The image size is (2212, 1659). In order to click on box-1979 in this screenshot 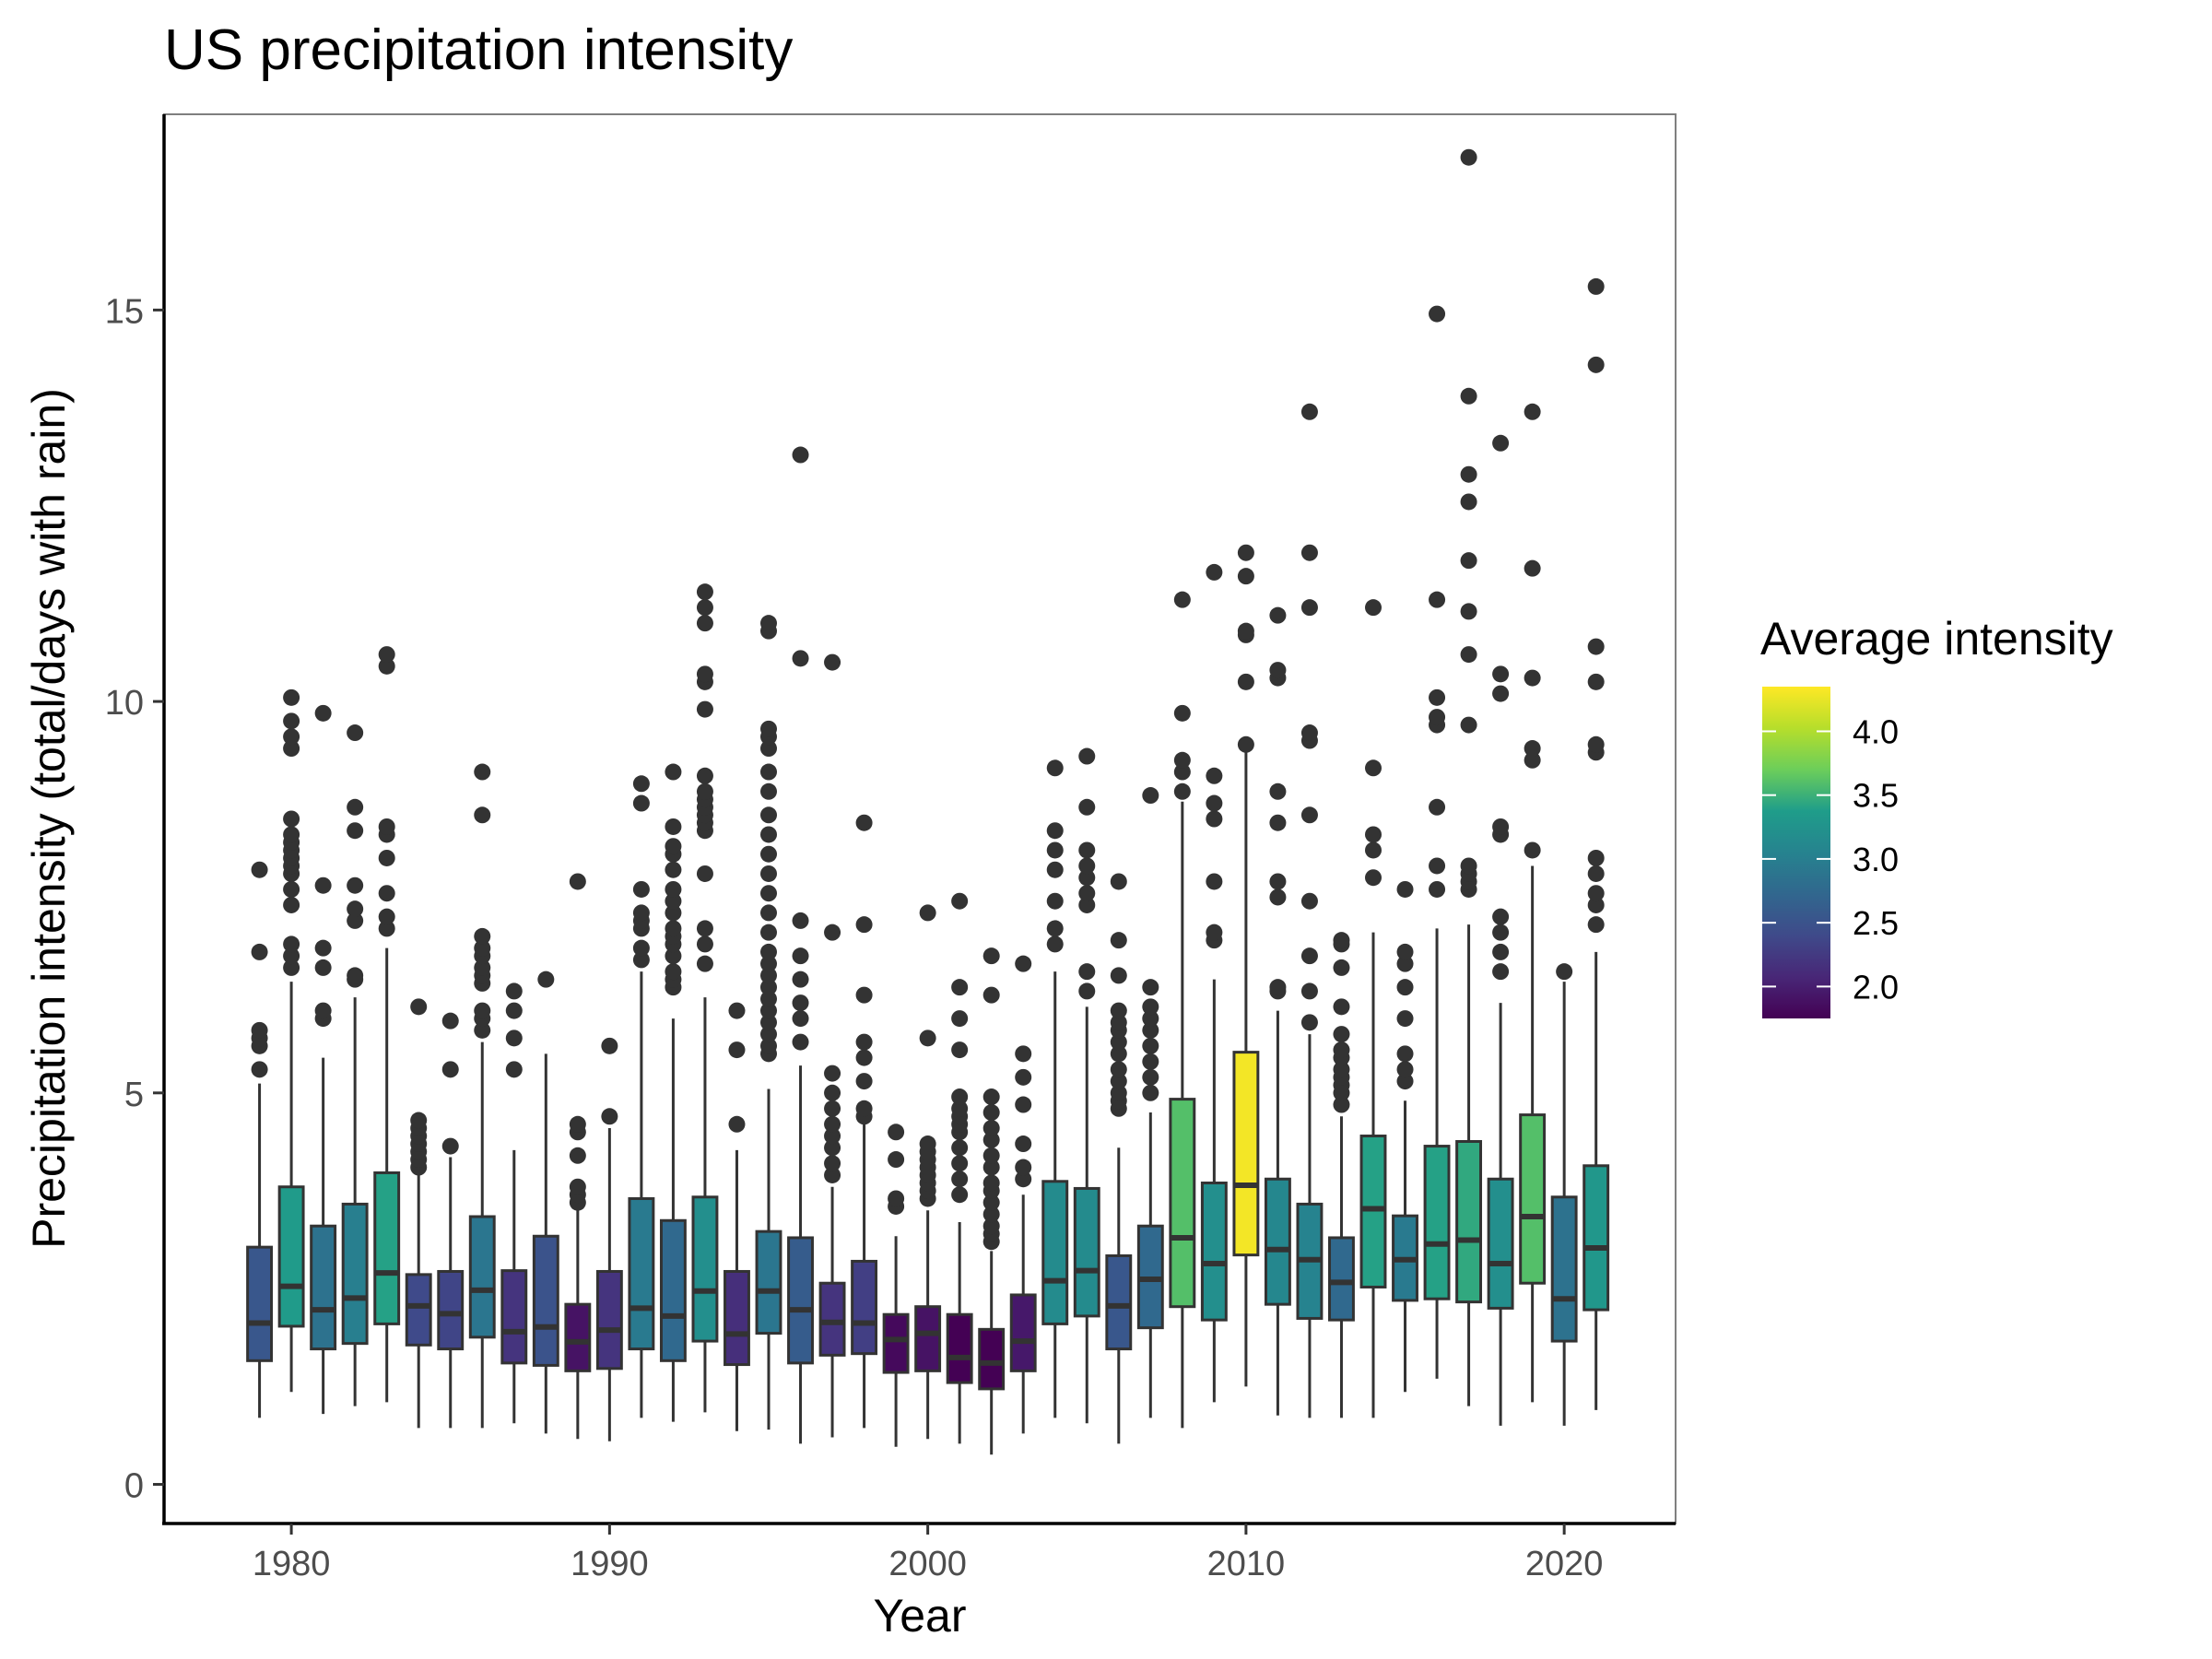, I will do `click(260, 1139)`.